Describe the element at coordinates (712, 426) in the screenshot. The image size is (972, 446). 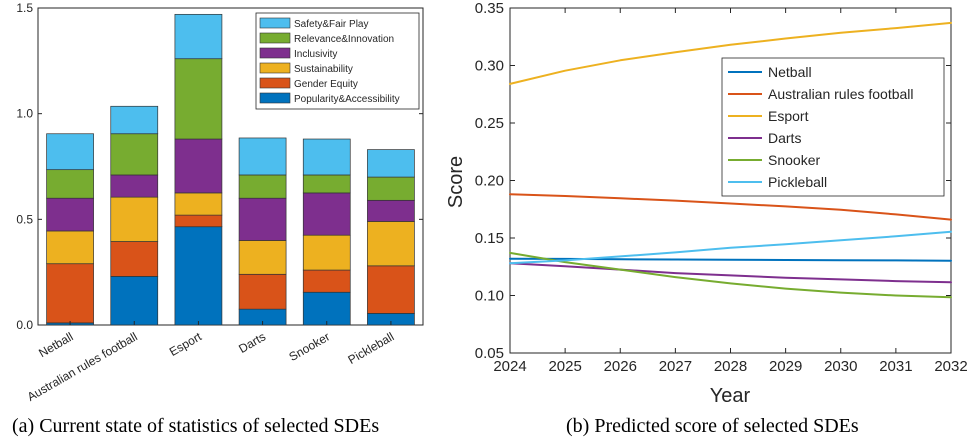
I see `right-caption: (b) Predicted score of selected SDEs` at that location.